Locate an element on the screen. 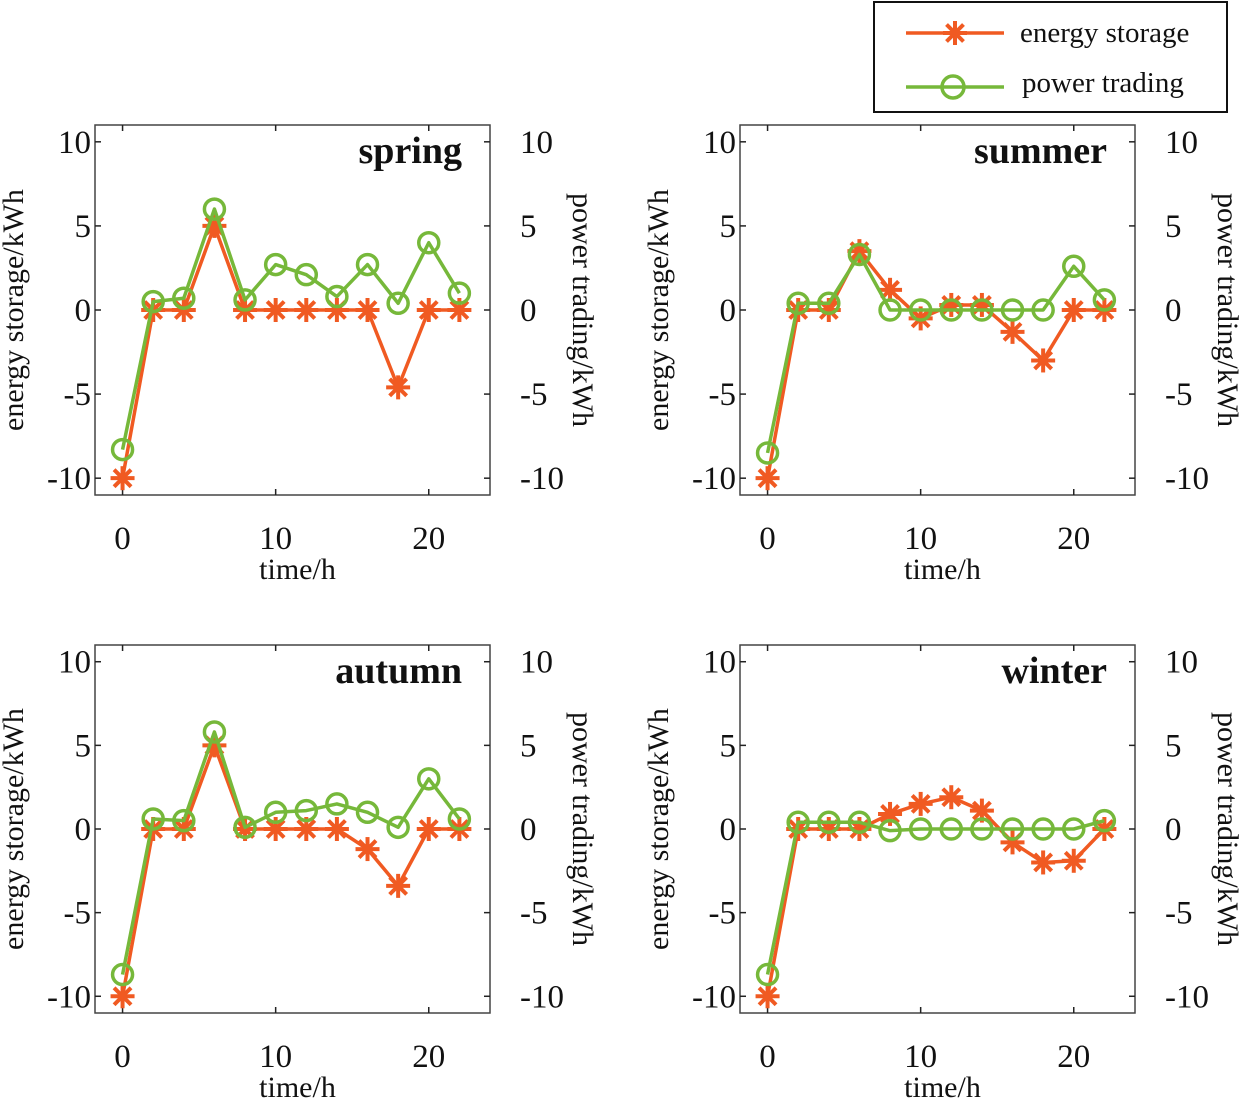 The width and height of the screenshot is (1250, 1112). y2-tick-label: 0 is located at coordinates (1173, 830).